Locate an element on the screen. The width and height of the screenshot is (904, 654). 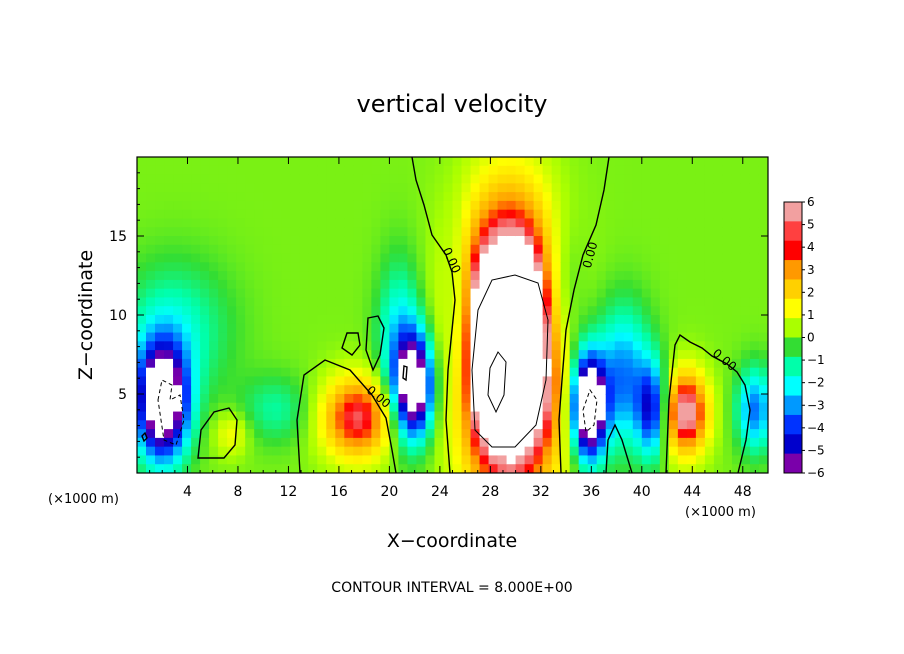
zero-contour is located at coordinates (217, 433).